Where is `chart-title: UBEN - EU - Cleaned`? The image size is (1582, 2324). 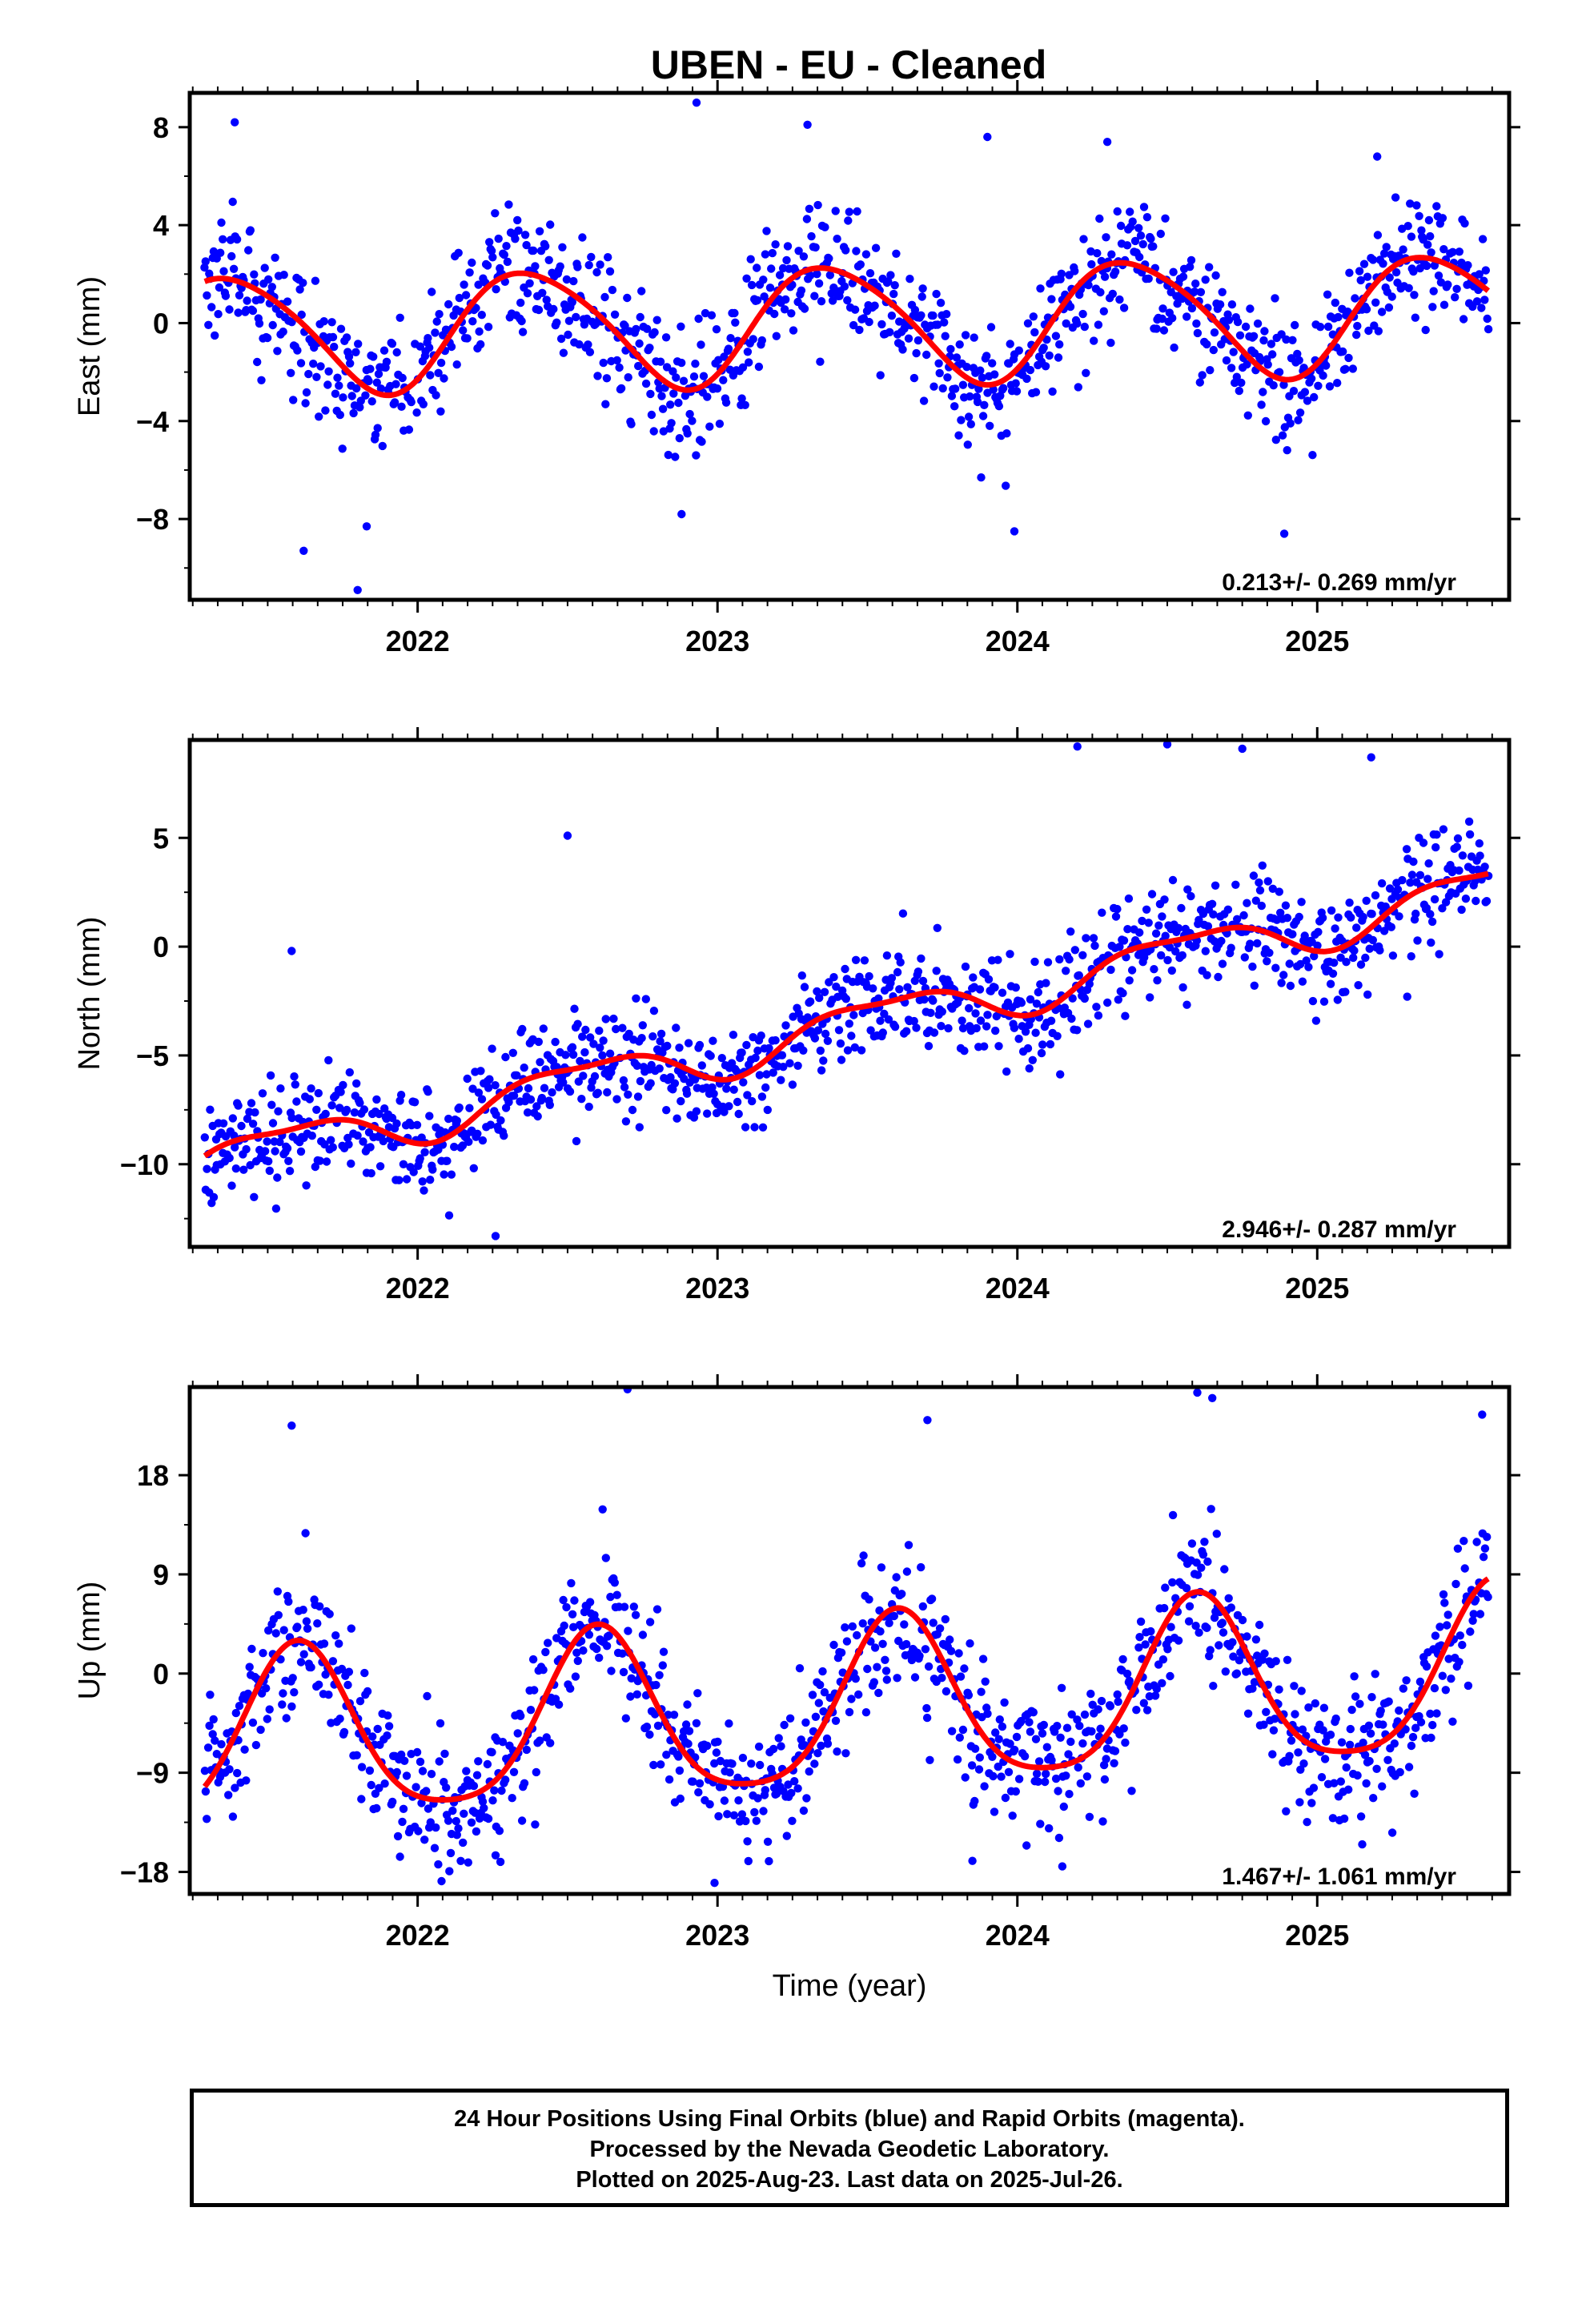
chart-title: UBEN - EU - Cleaned is located at coordinates (849, 64).